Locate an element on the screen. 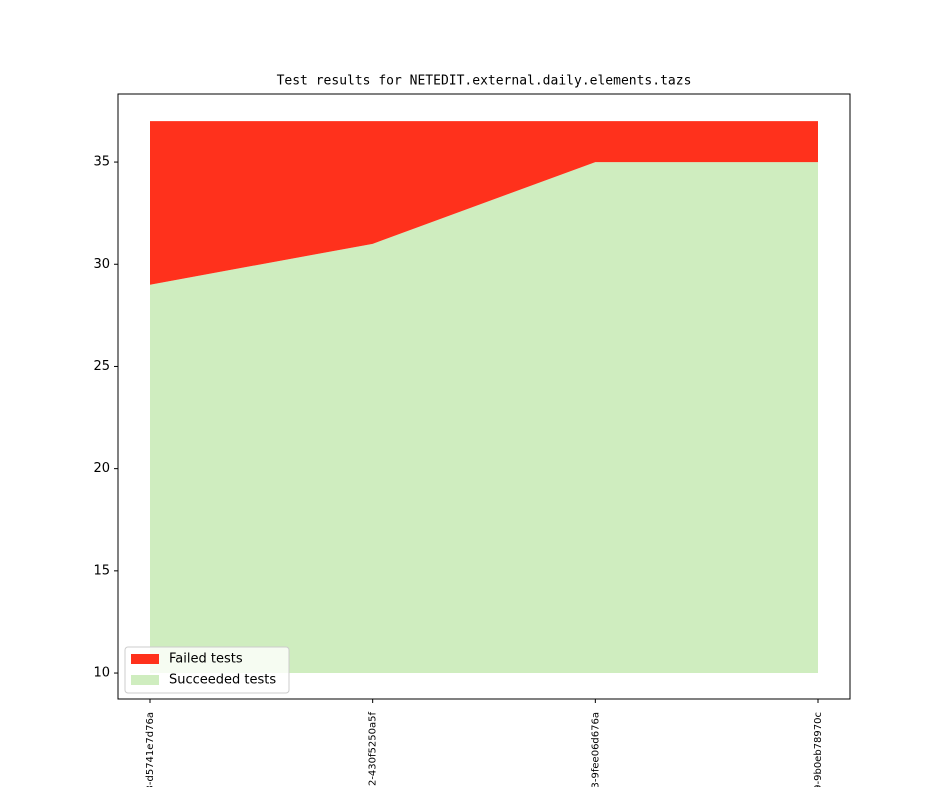  y-tick-label: 15 is located at coordinates (101, 570).